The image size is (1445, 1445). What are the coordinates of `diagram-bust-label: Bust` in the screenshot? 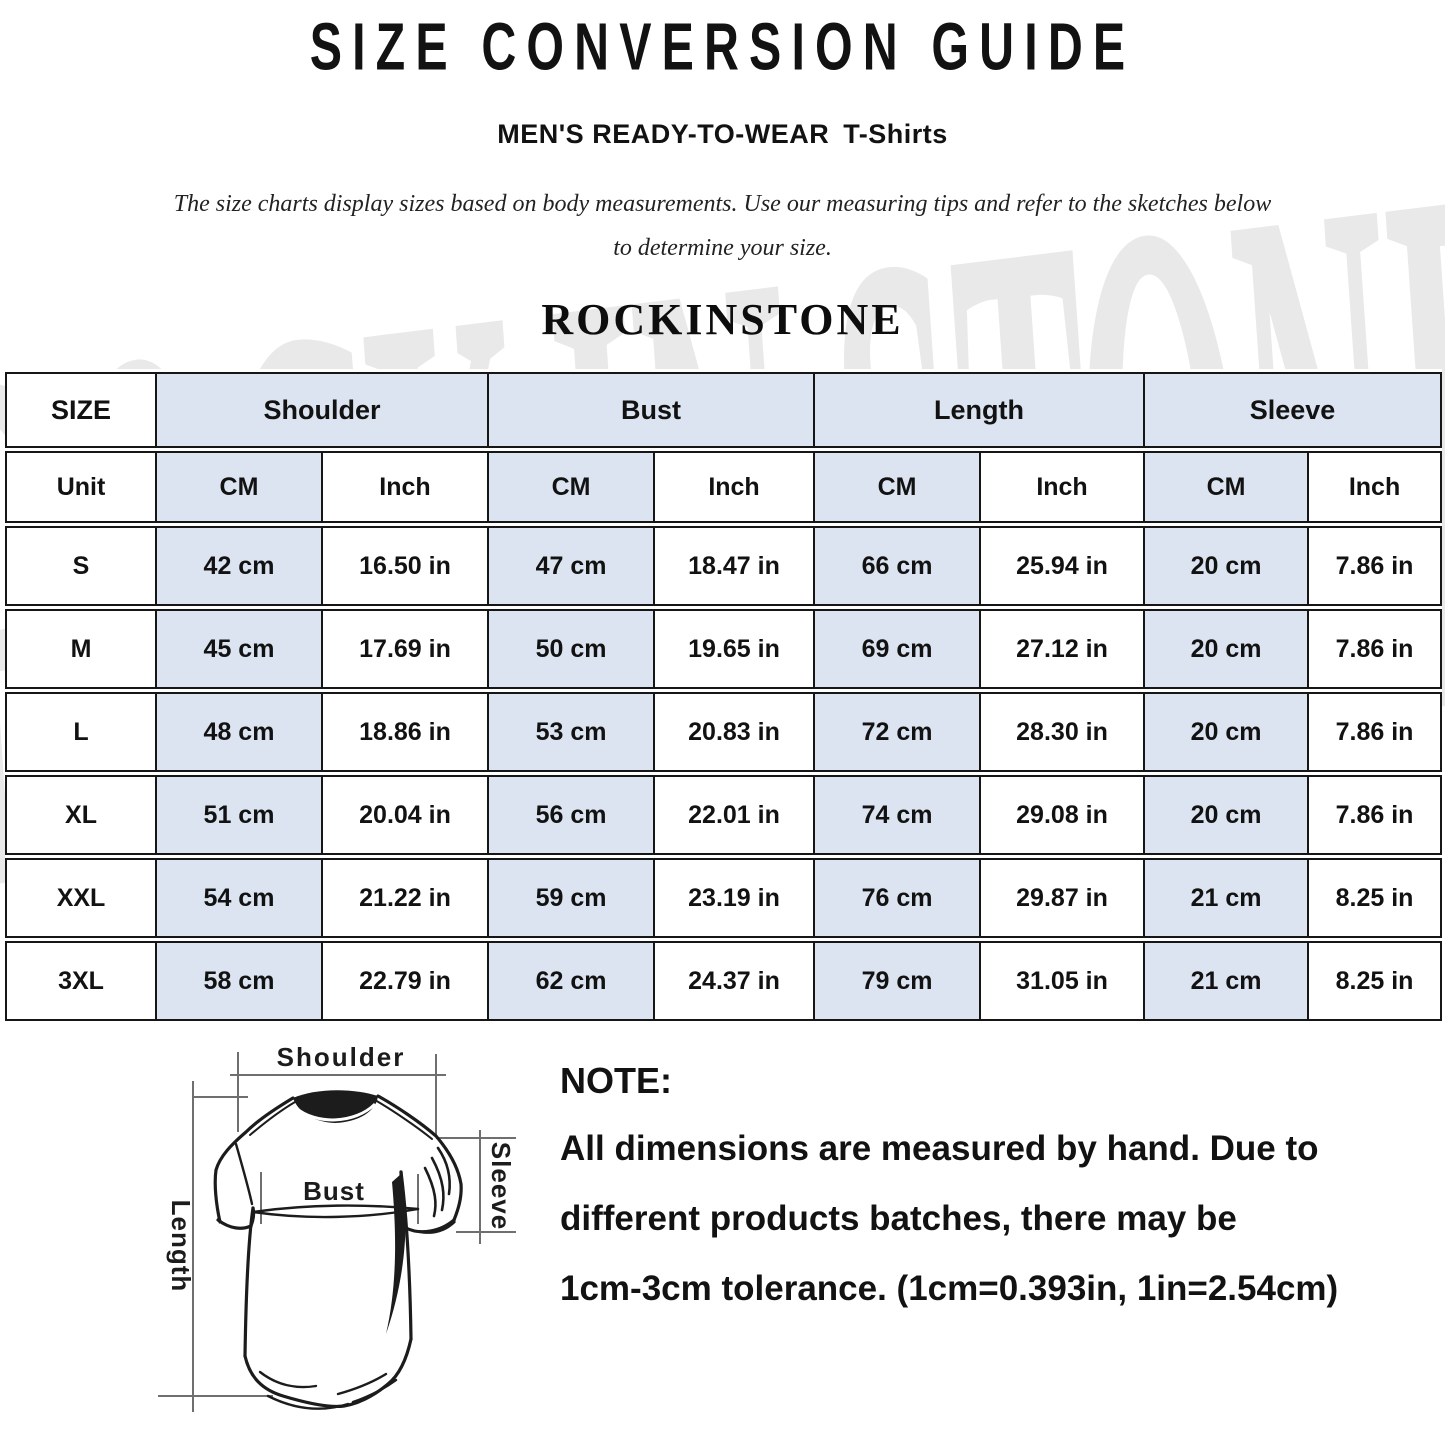 It's located at (334, 1191).